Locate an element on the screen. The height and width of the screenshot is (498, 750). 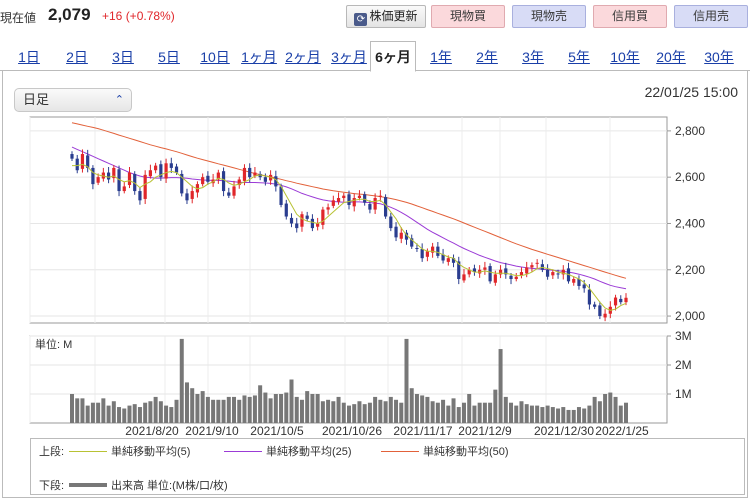
tab-8: 6ヶ月 is located at coordinates (393, 56).